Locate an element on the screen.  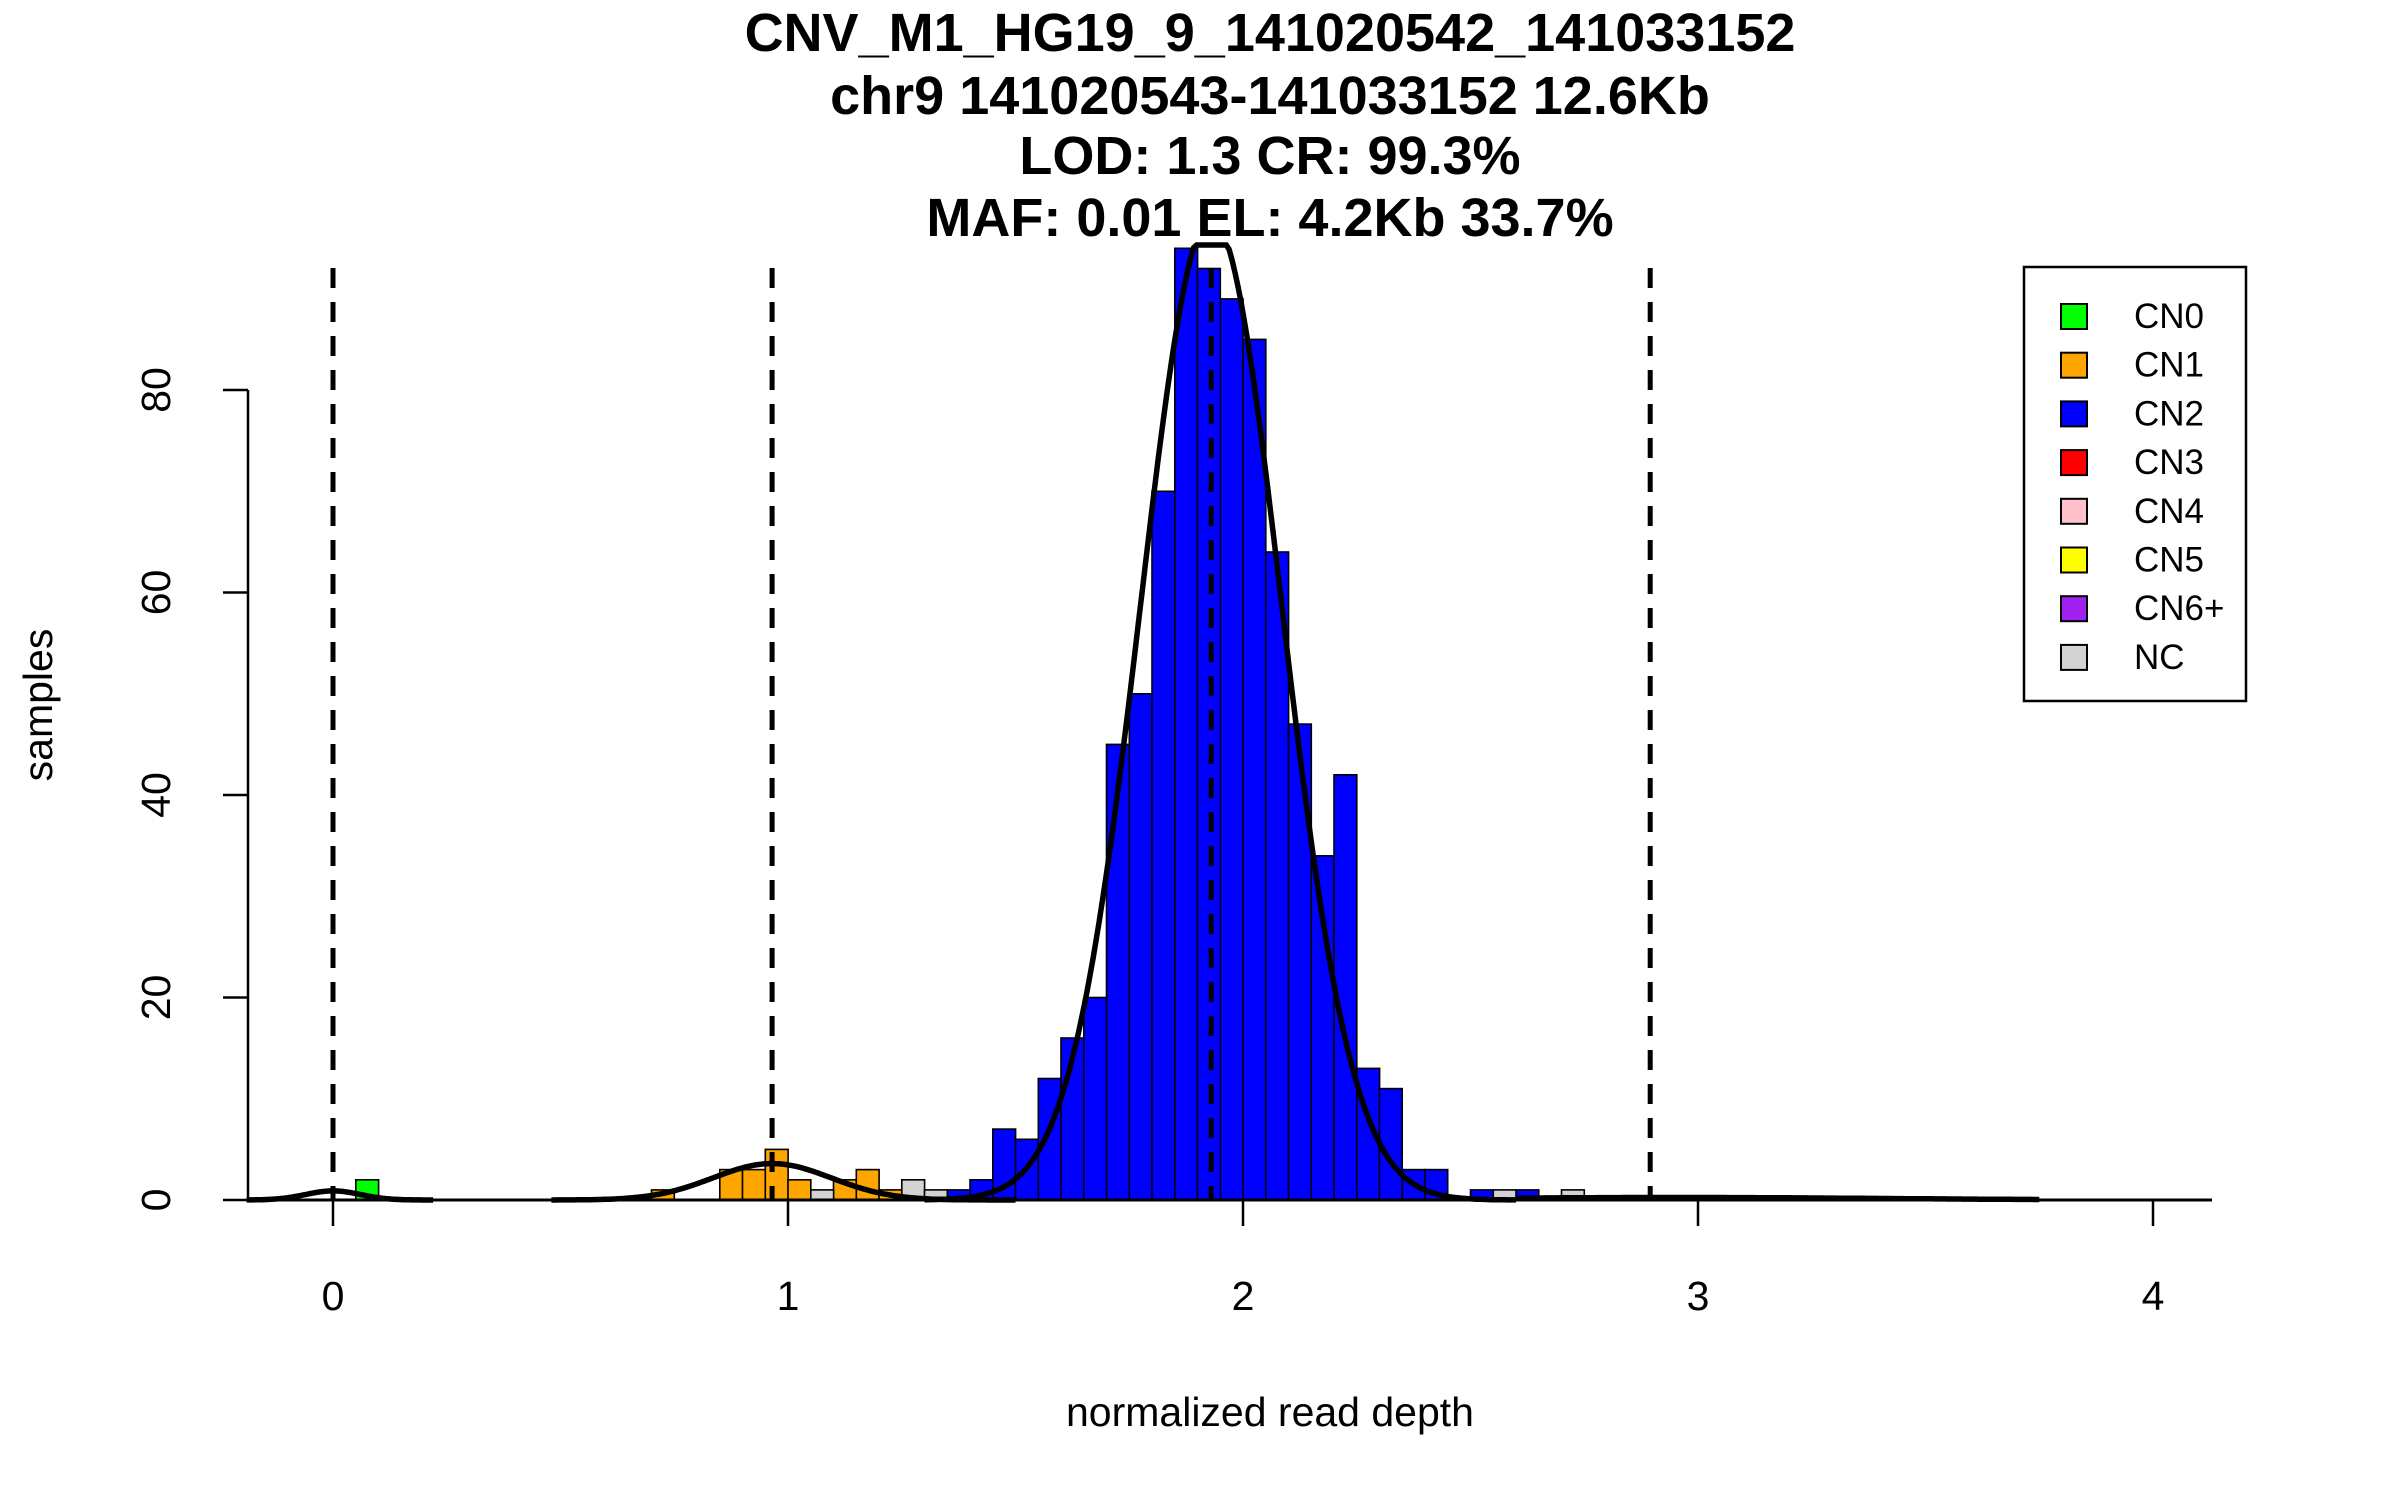
x-tick-label: 2 is located at coordinates (1243, 1296).